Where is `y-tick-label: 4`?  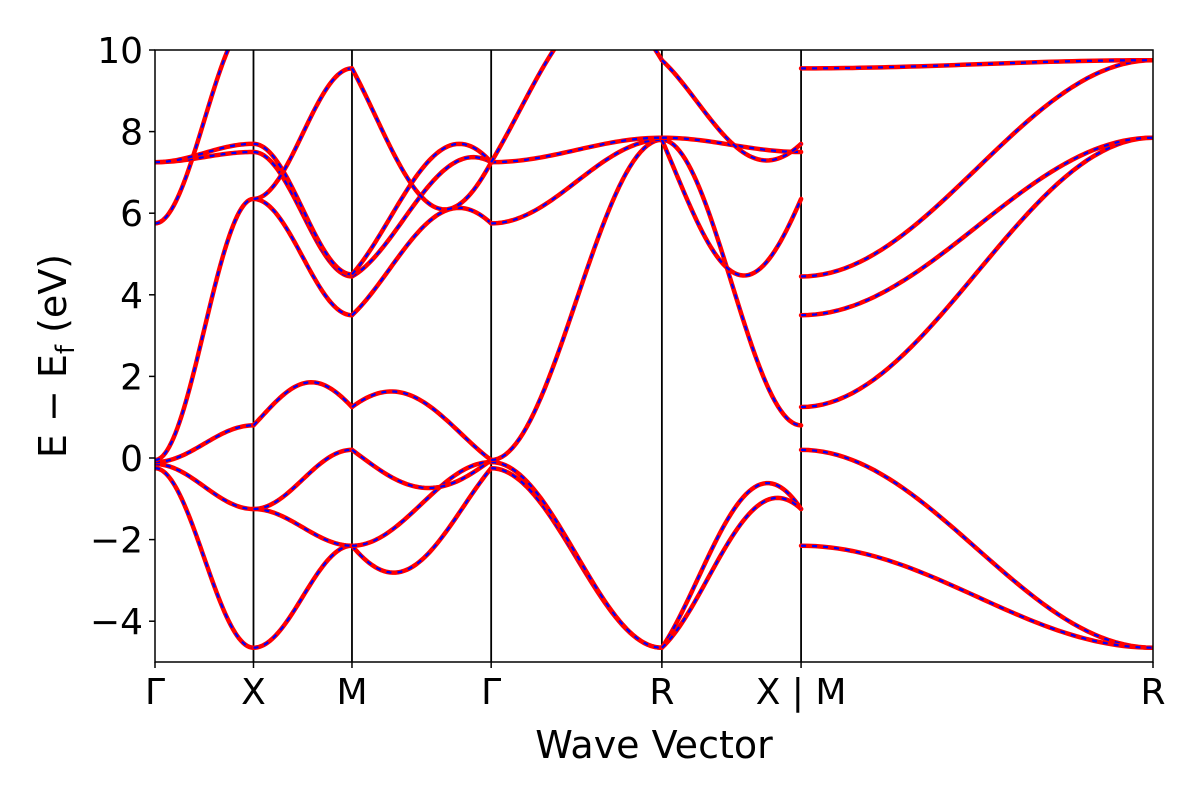 y-tick-label: 4 is located at coordinates (131, 296).